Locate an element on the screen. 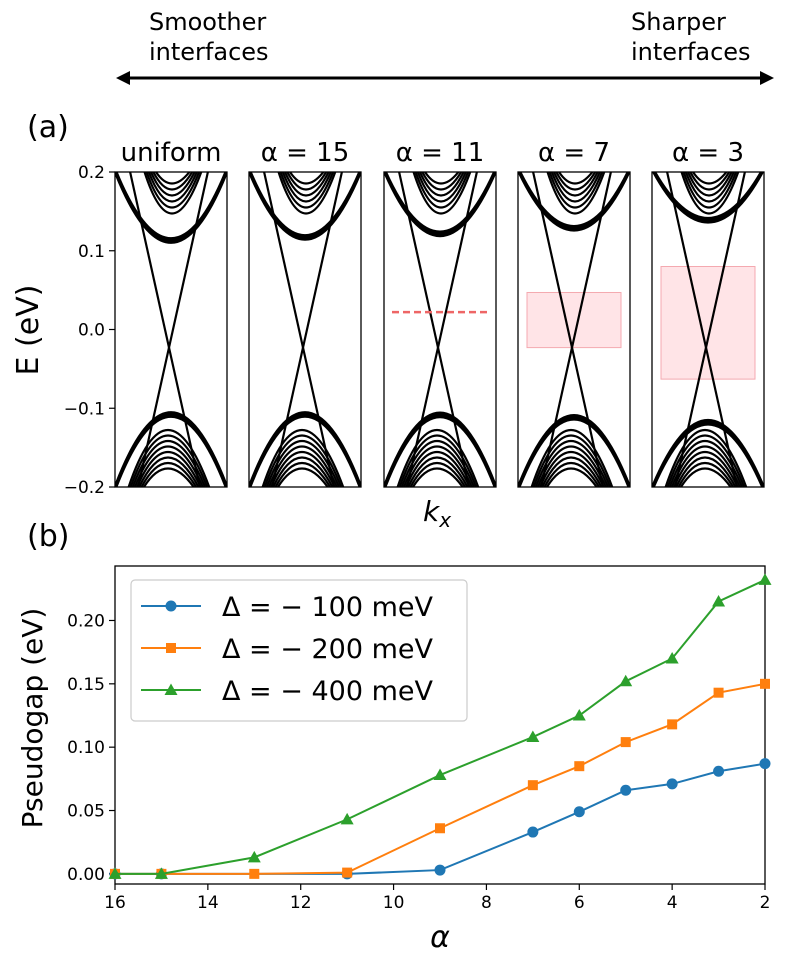 The width and height of the screenshot is (788, 965). panel-a-xlabel: kx is located at coordinates (437, 513).